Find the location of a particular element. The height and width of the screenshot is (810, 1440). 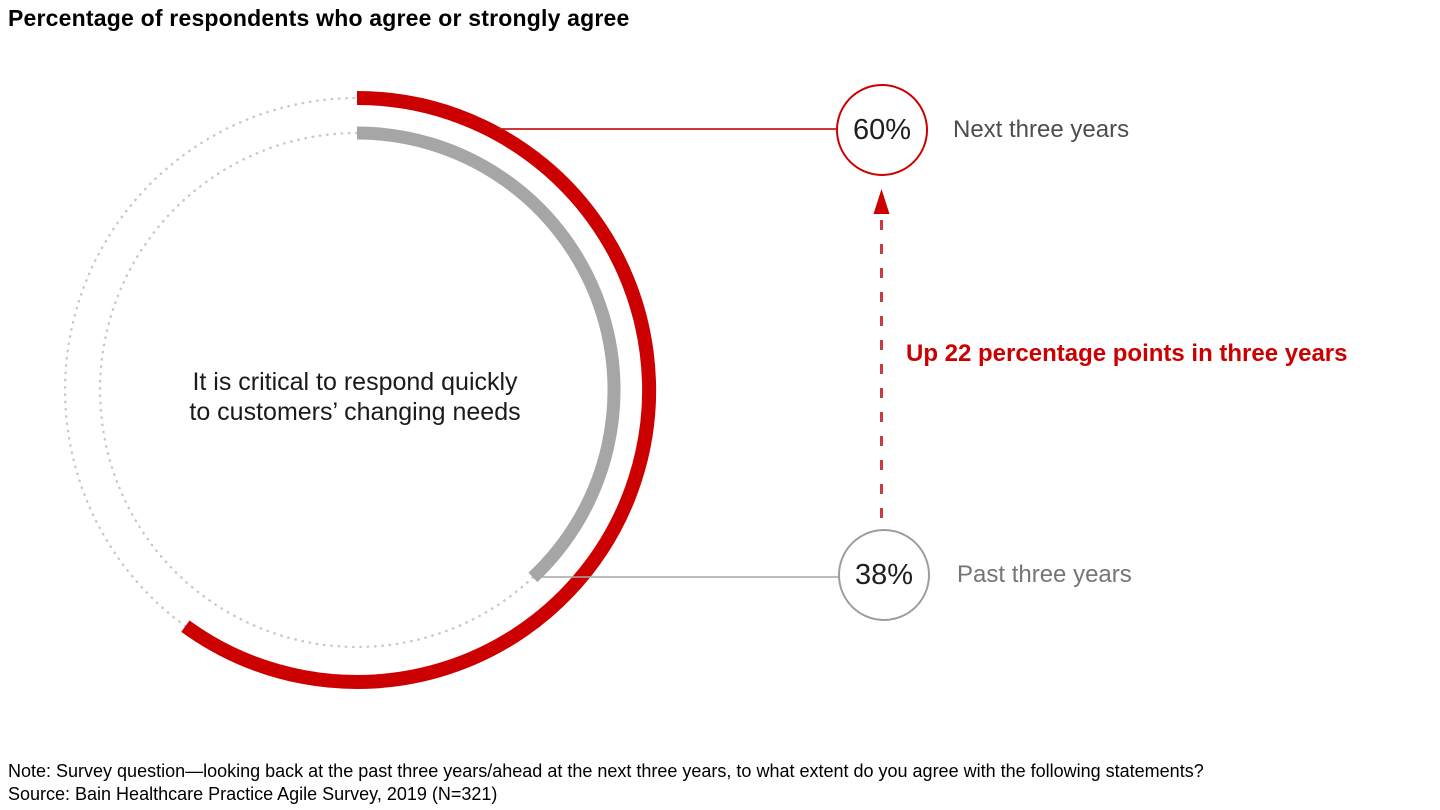

delta-arrow-head is located at coordinates (881, 201).